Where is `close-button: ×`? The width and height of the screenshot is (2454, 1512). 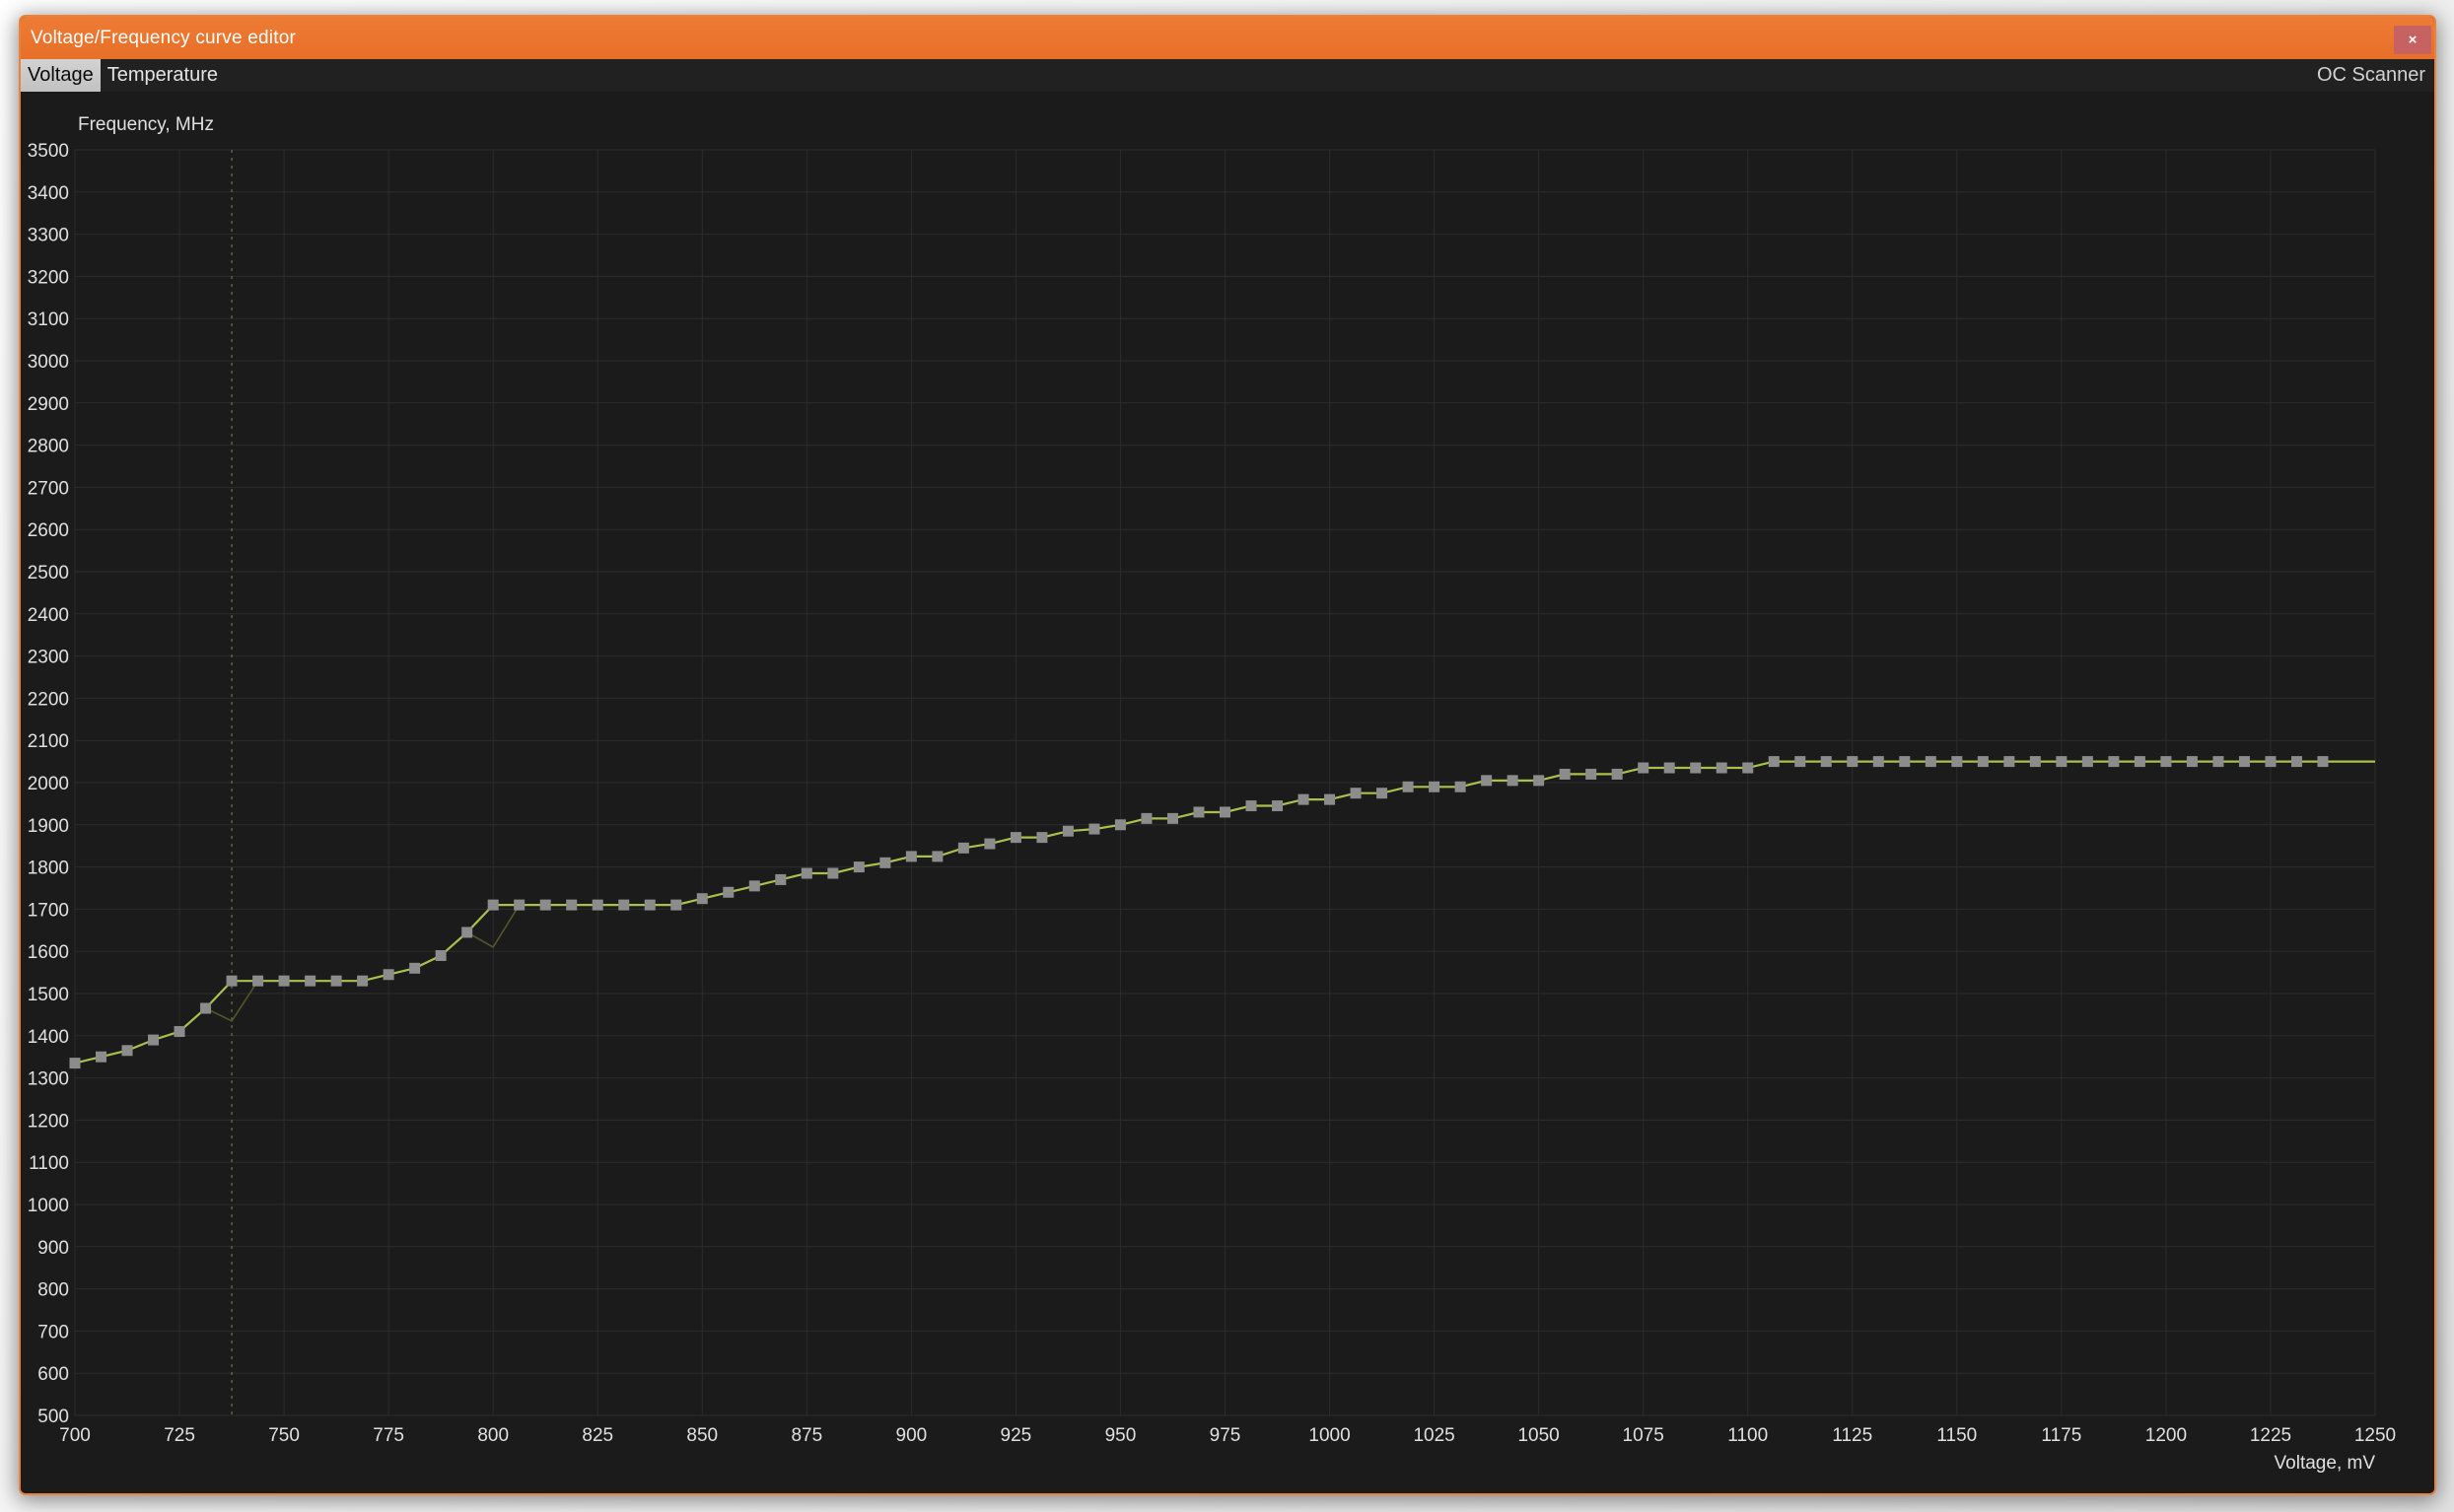 close-button: × is located at coordinates (2412, 40).